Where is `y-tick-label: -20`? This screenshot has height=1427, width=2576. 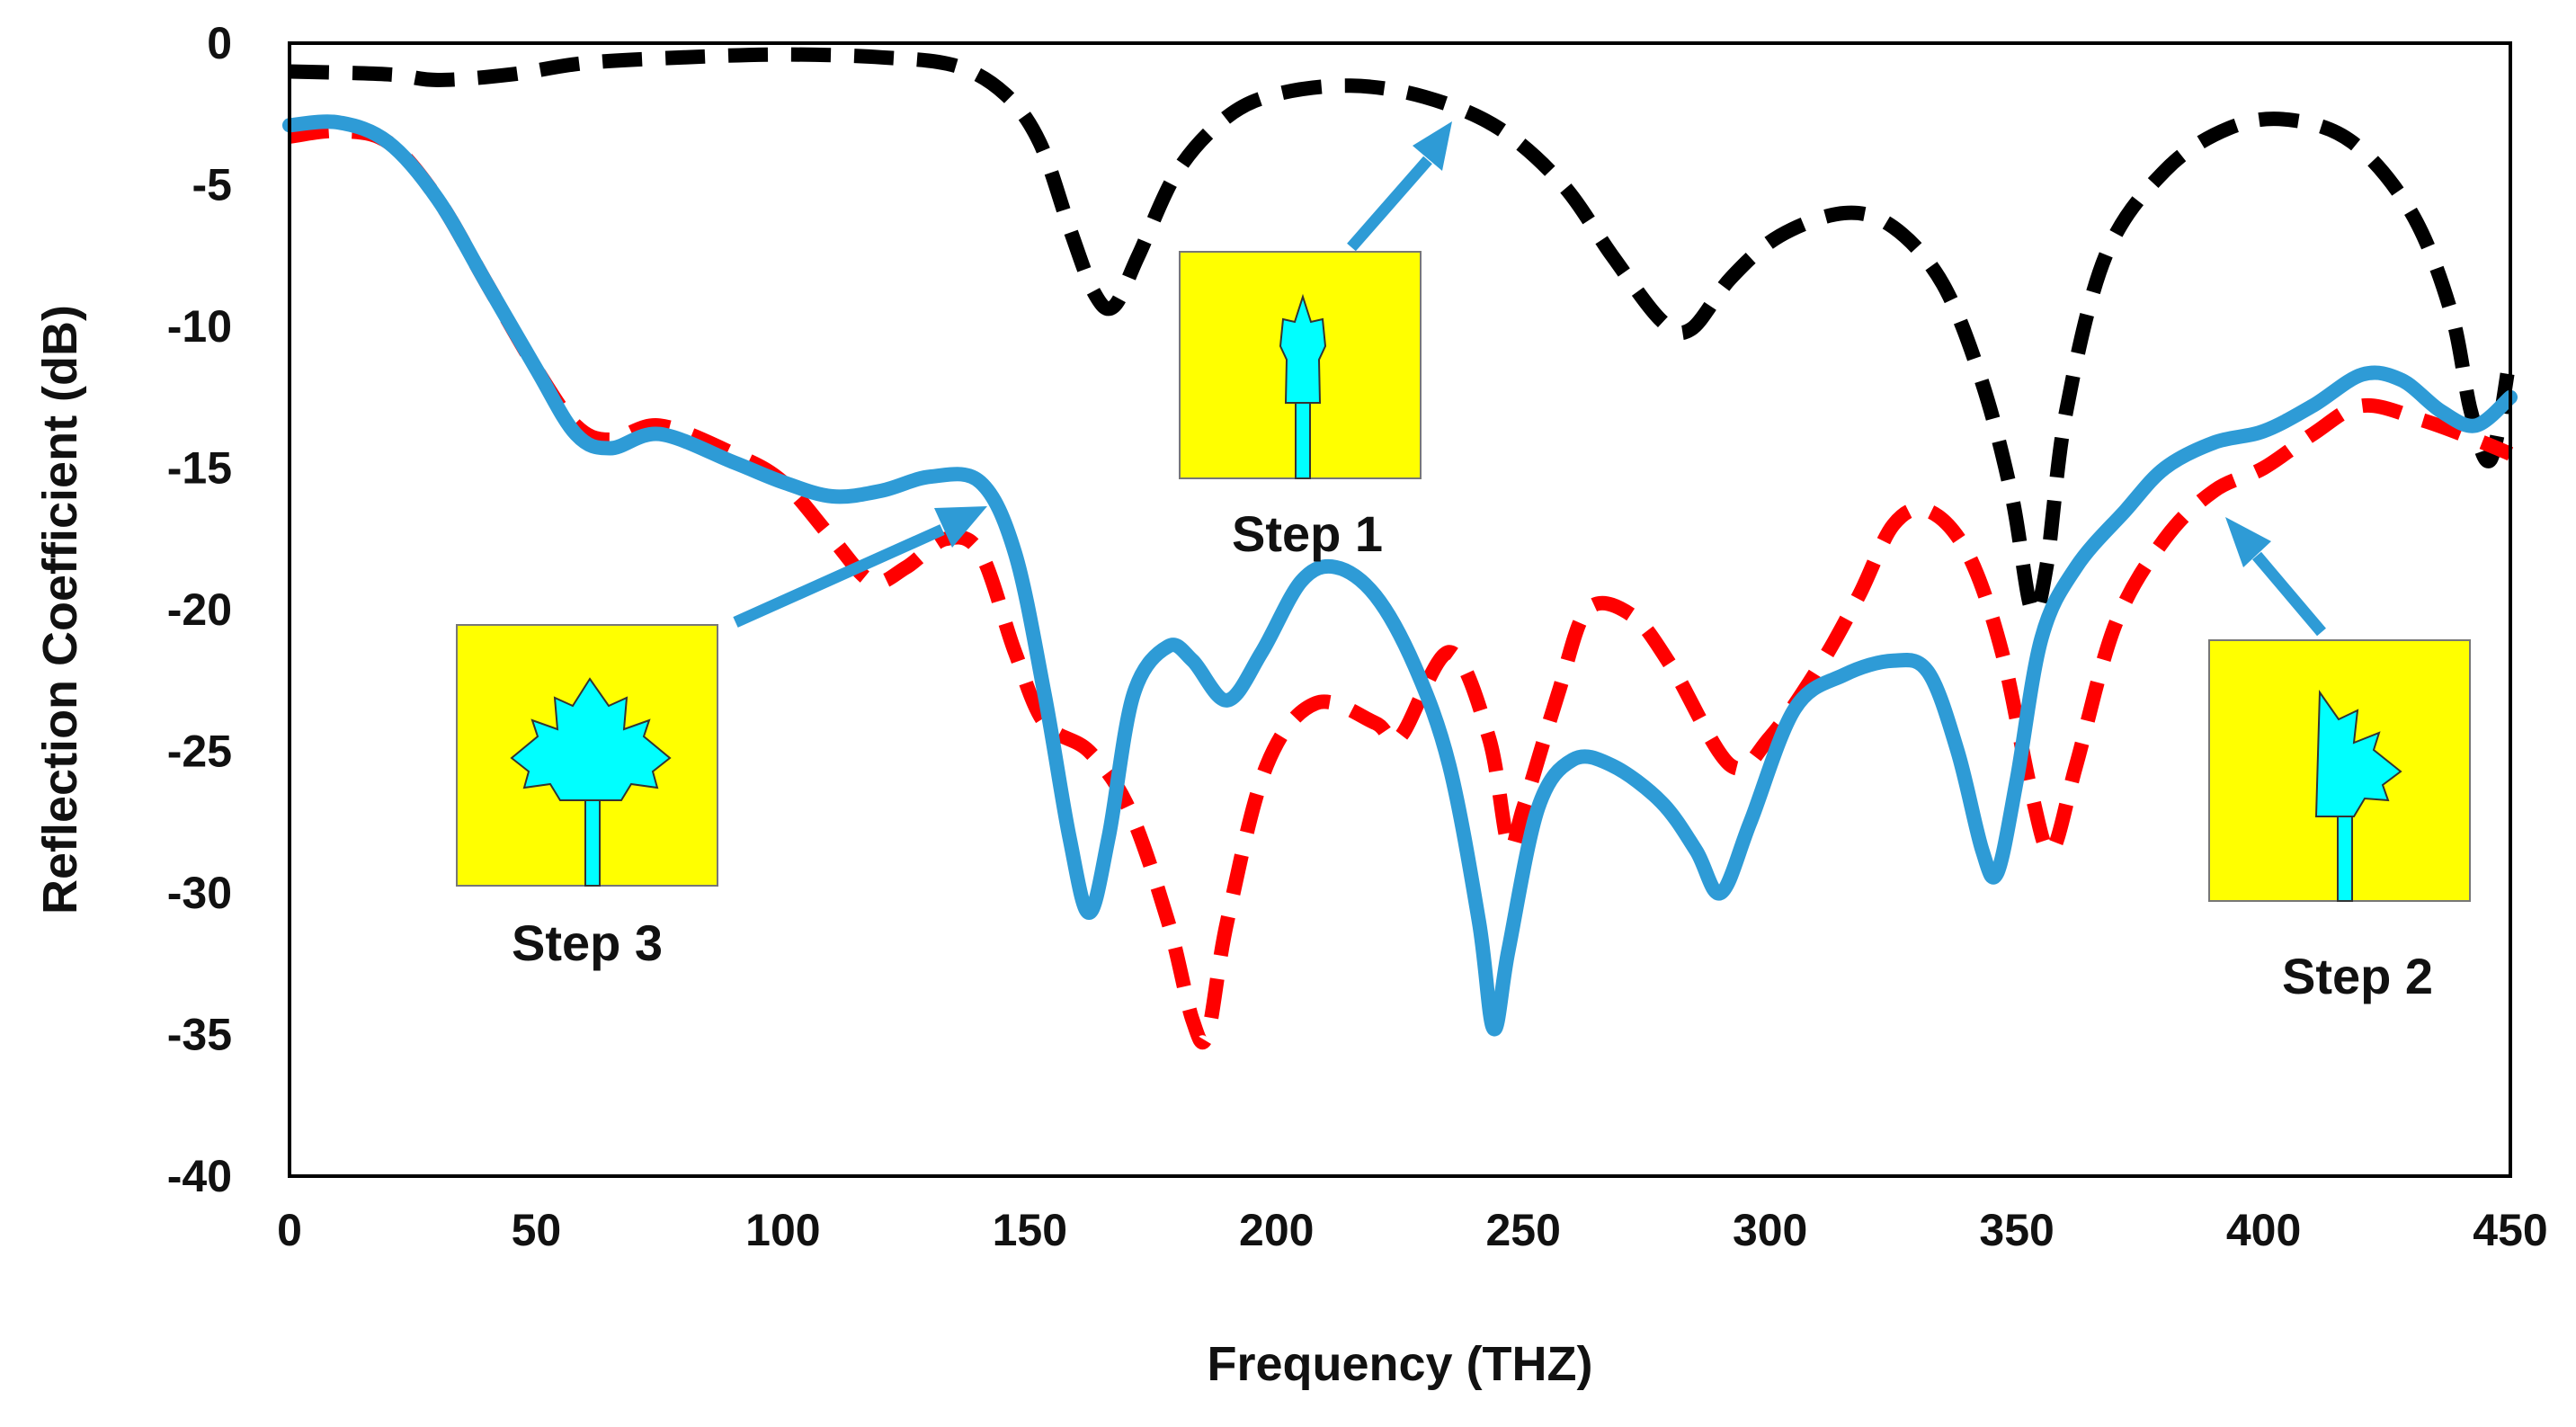 y-tick-label: -20 is located at coordinates (199, 609).